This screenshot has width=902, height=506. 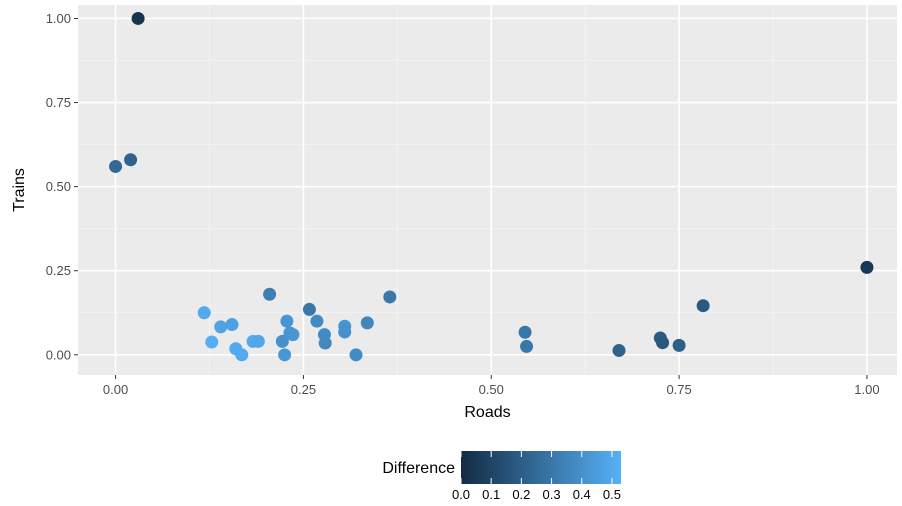 I want to click on x-tick-label: 0.00, so click(x=115, y=389).